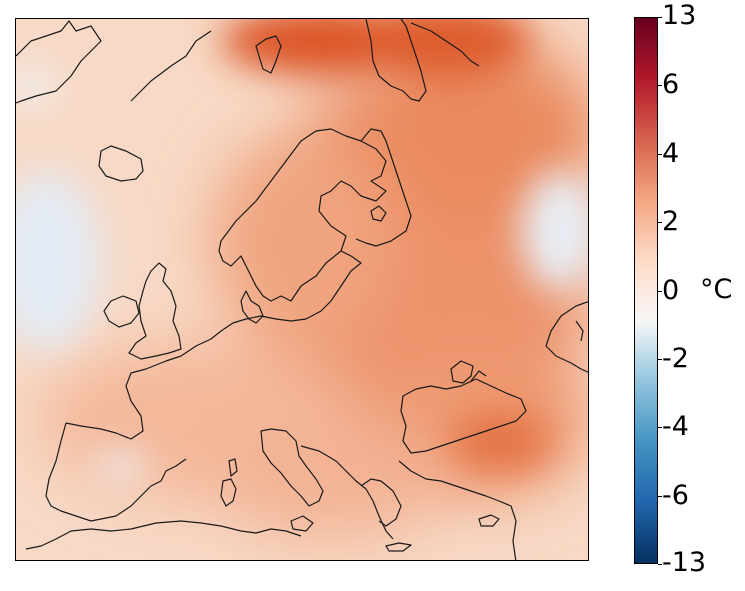  What do you see at coordinates (302, 523) in the screenshot?
I see `coastline-sicily` at bounding box center [302, 523].